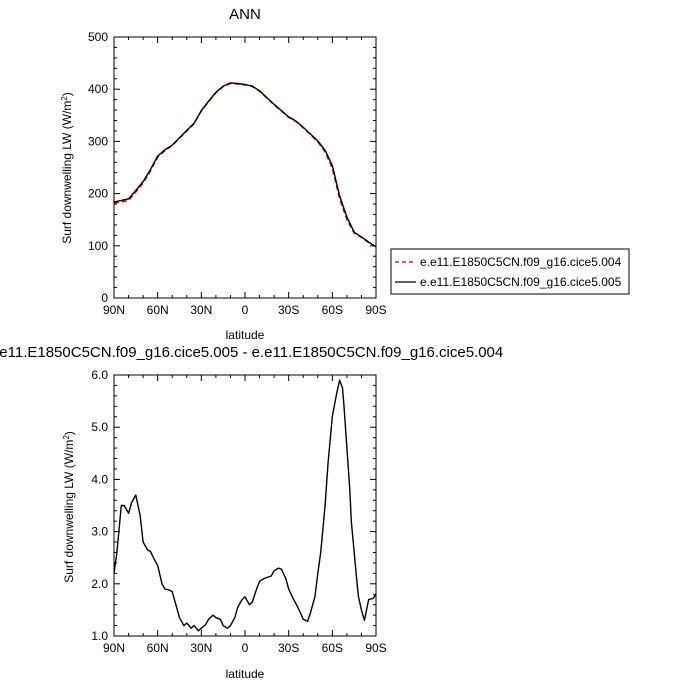  What do you see at coordinates (332, 310) in the screenshot?
I see `top-chart-xtick-label: 60S` at bounding box center [332, 310].